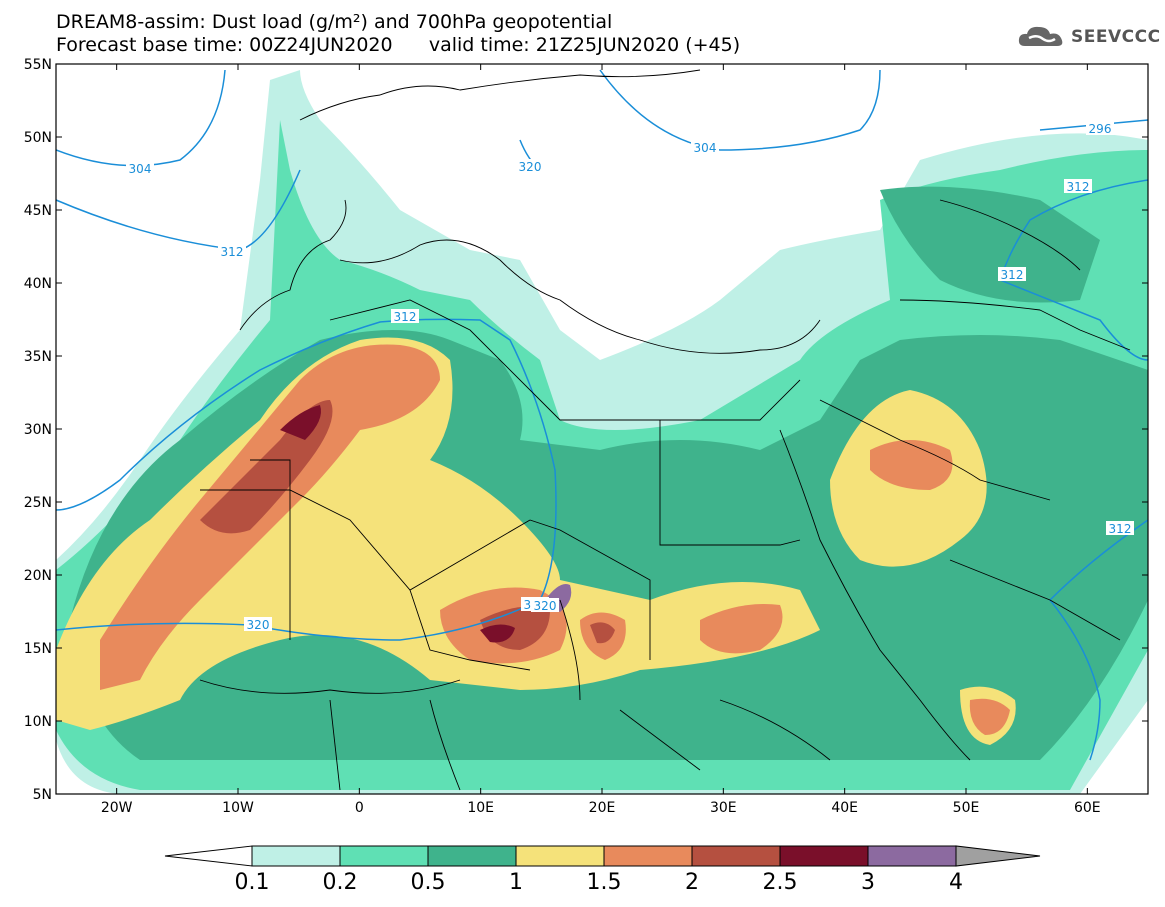  I want to click on logo-text: SEEVCCC, so click(1116, 37).